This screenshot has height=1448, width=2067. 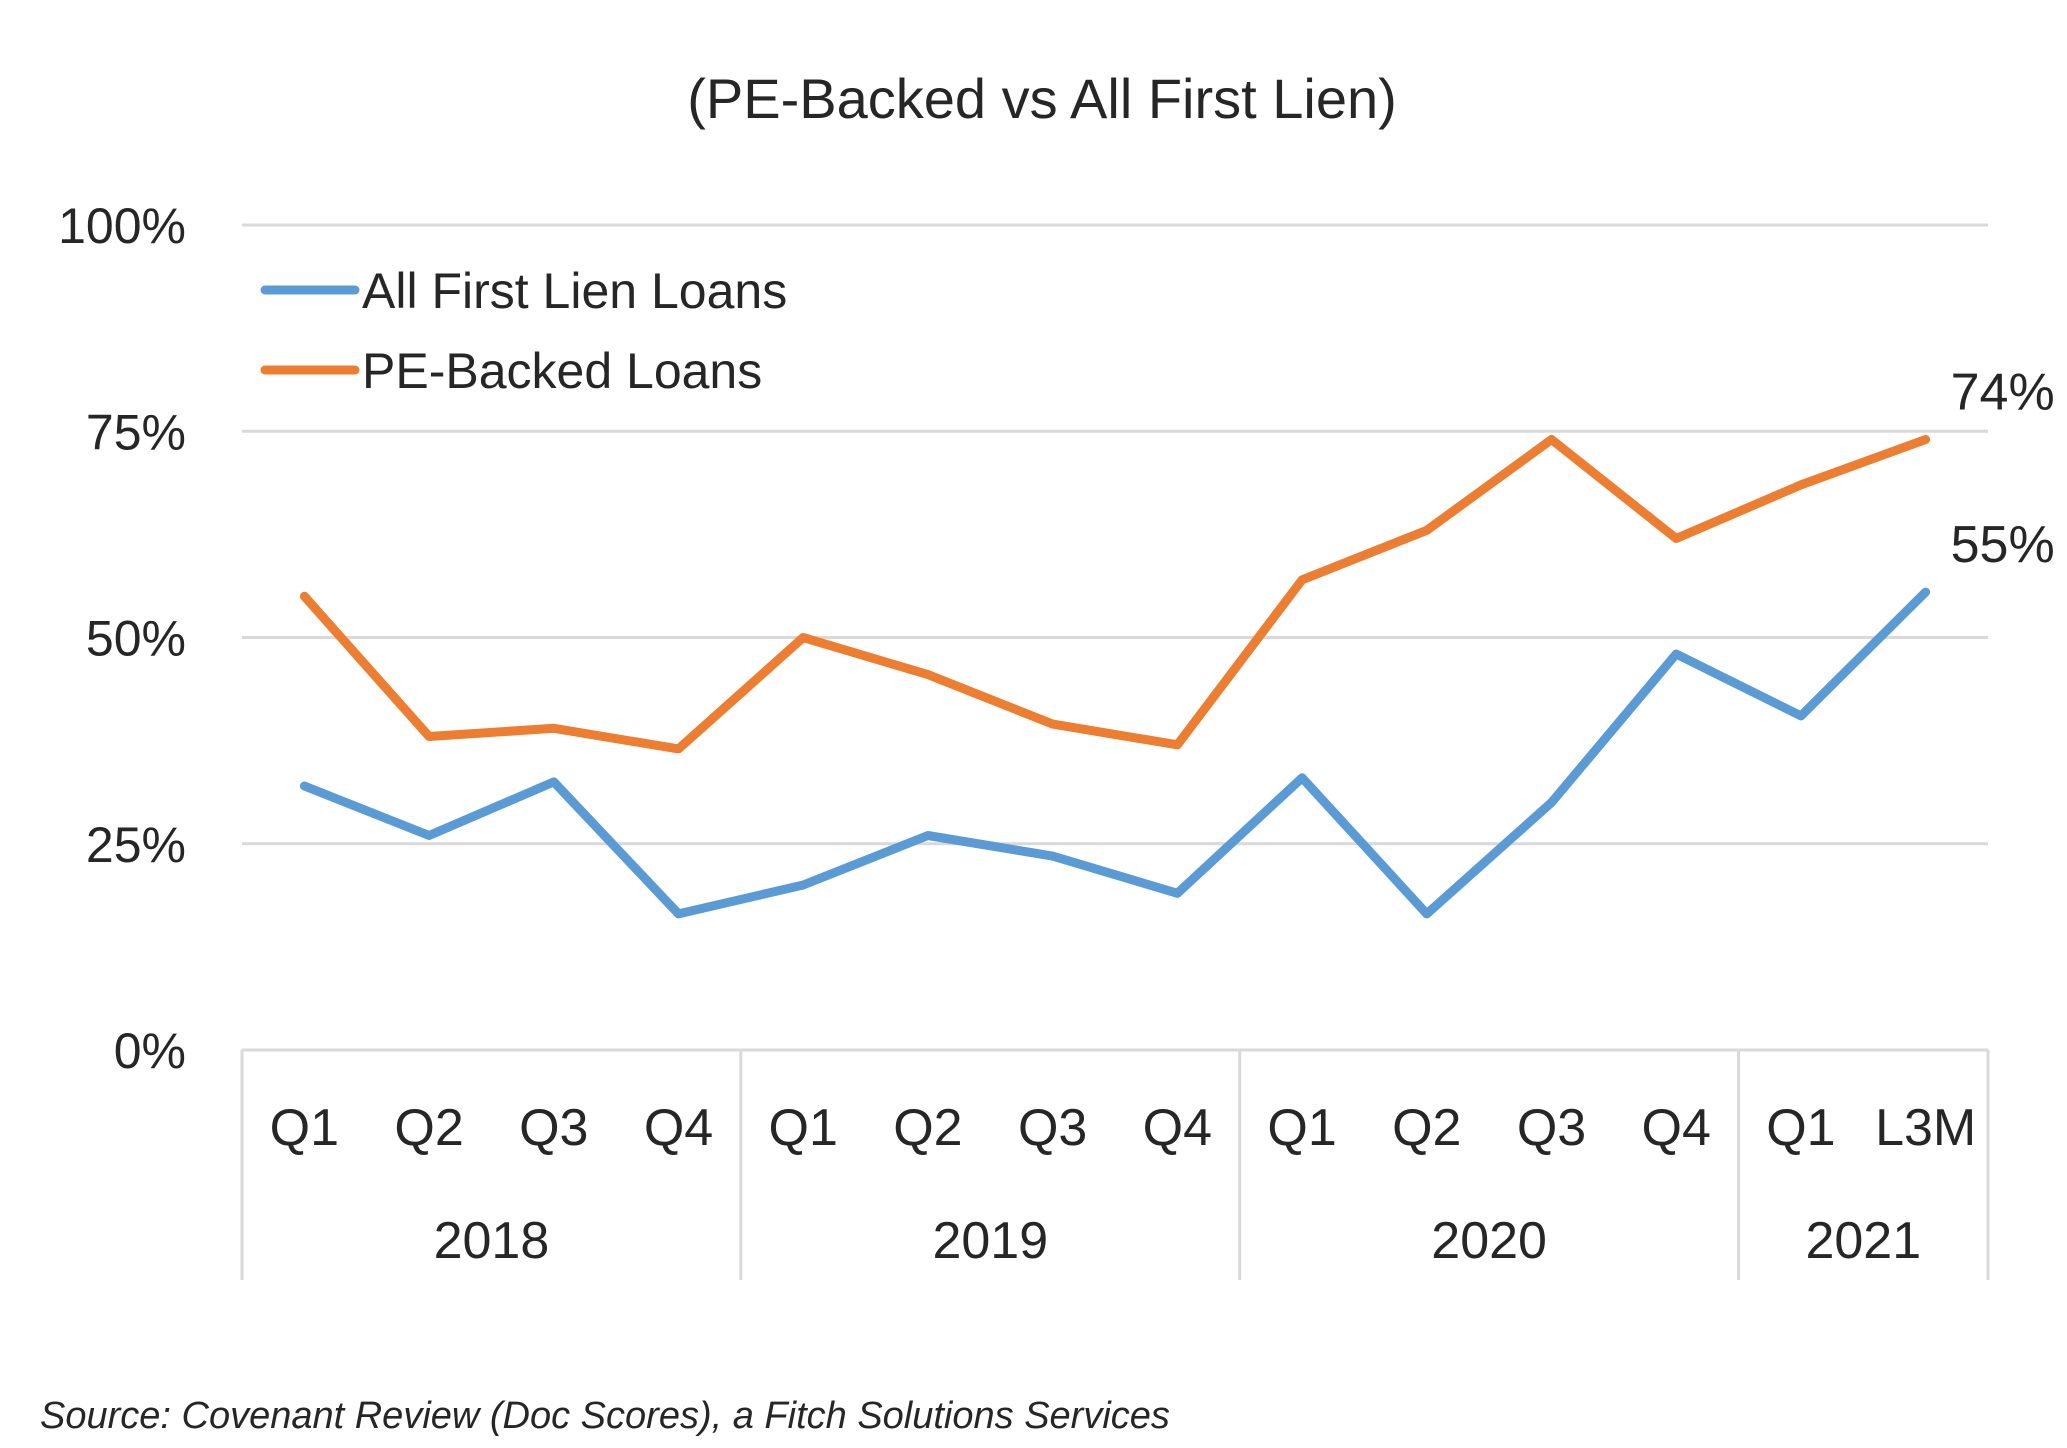 I want to click on y-tick-label: 75%, so click(x=136, y=432).